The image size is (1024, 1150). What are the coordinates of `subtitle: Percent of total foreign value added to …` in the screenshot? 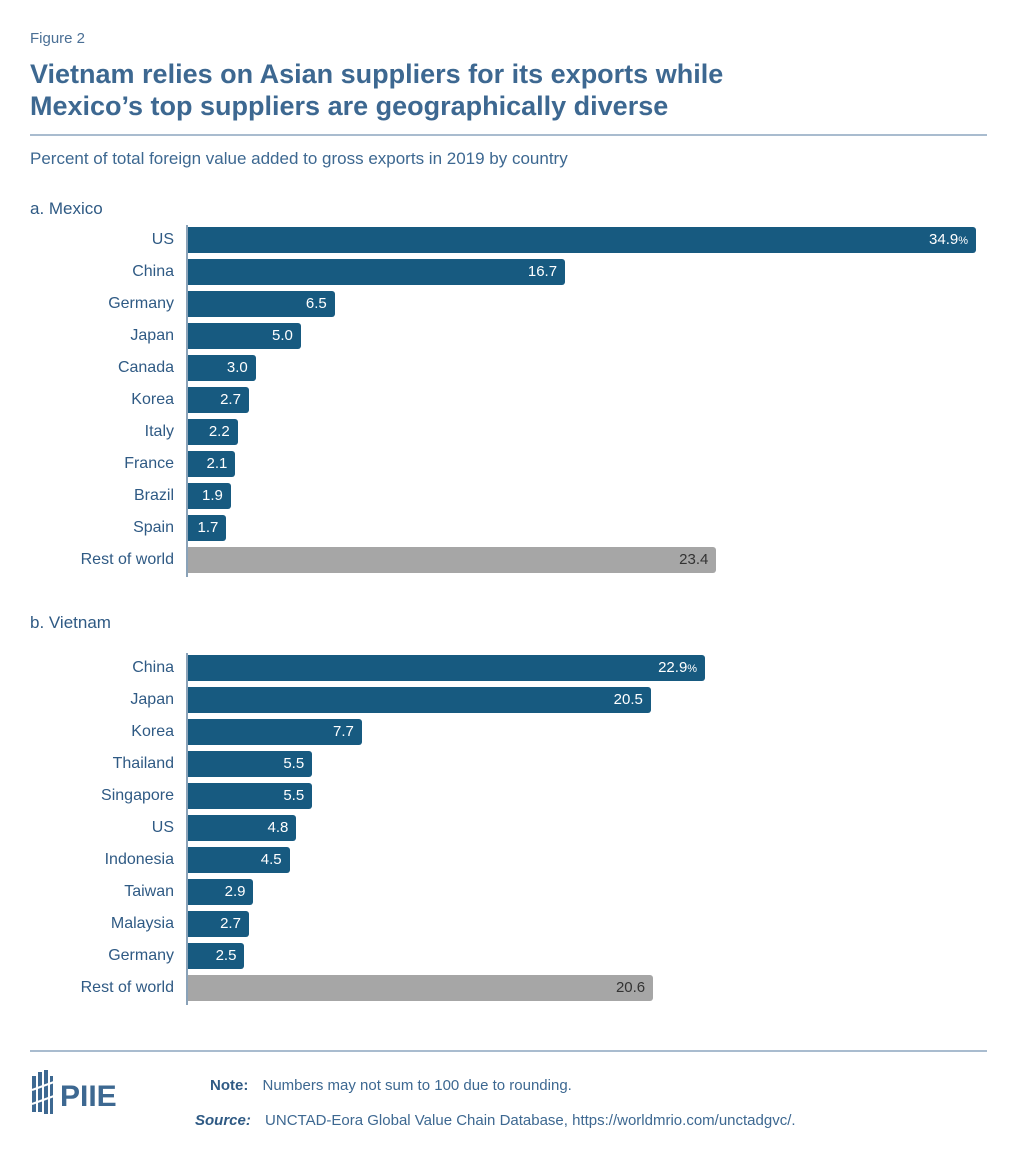 It's located at (299, 158).